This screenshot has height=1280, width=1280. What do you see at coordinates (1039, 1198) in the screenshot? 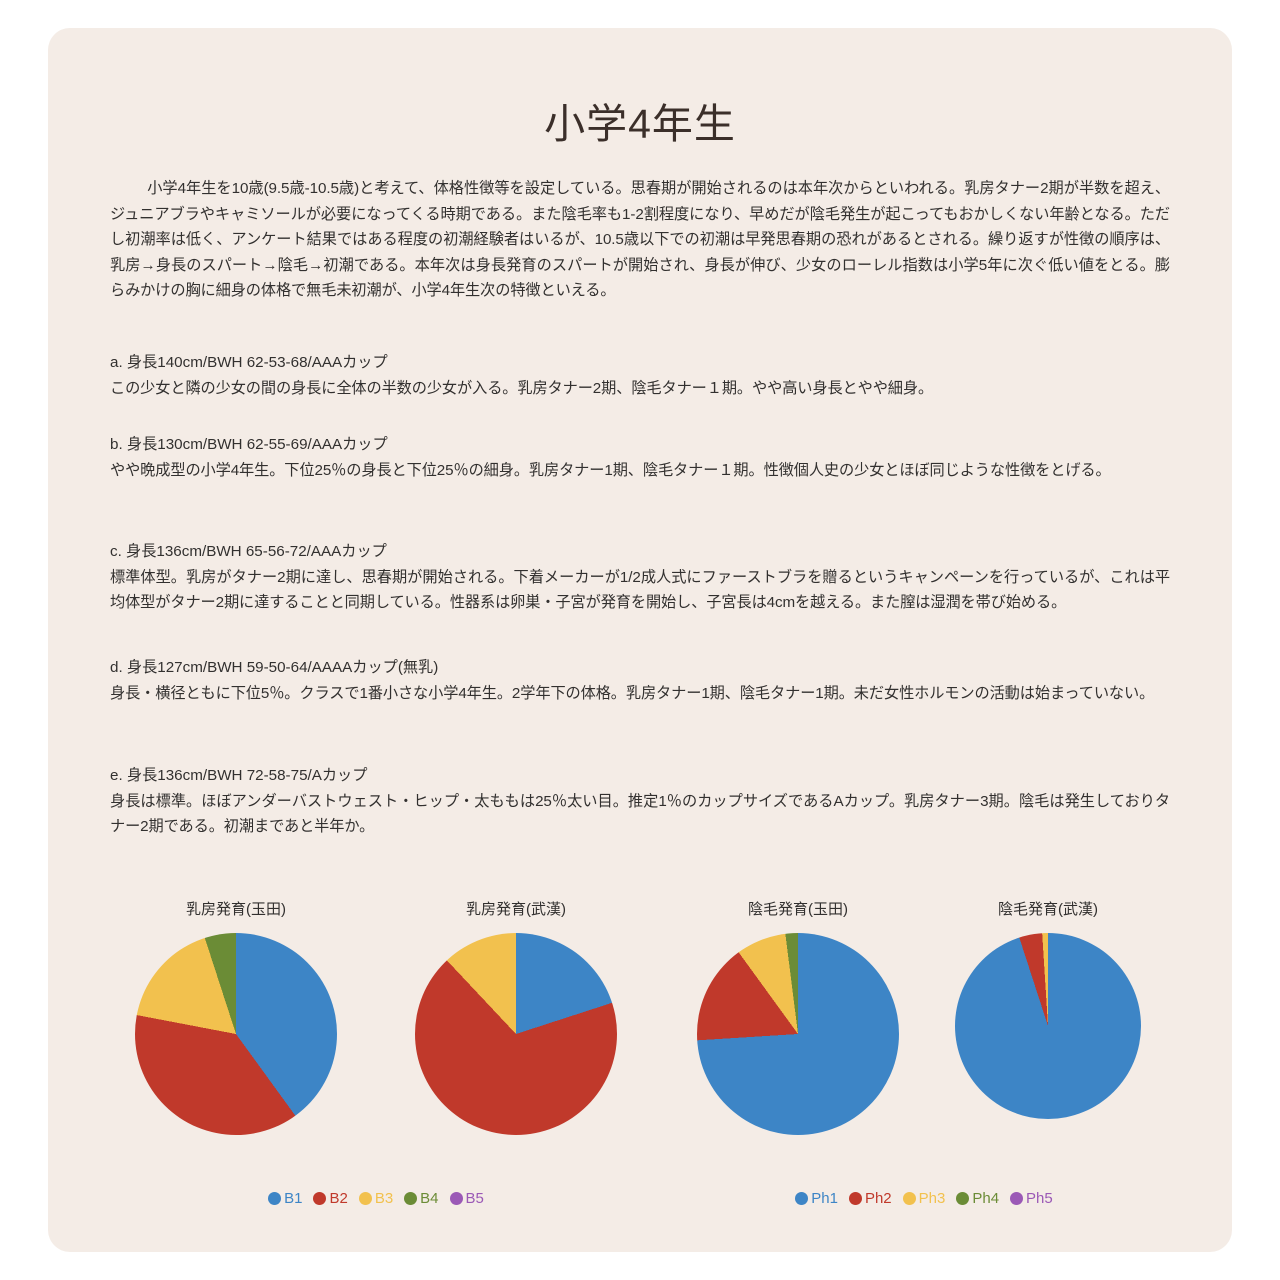
I see `legend-label: Ph5` at bounding box center [1039, 1198].